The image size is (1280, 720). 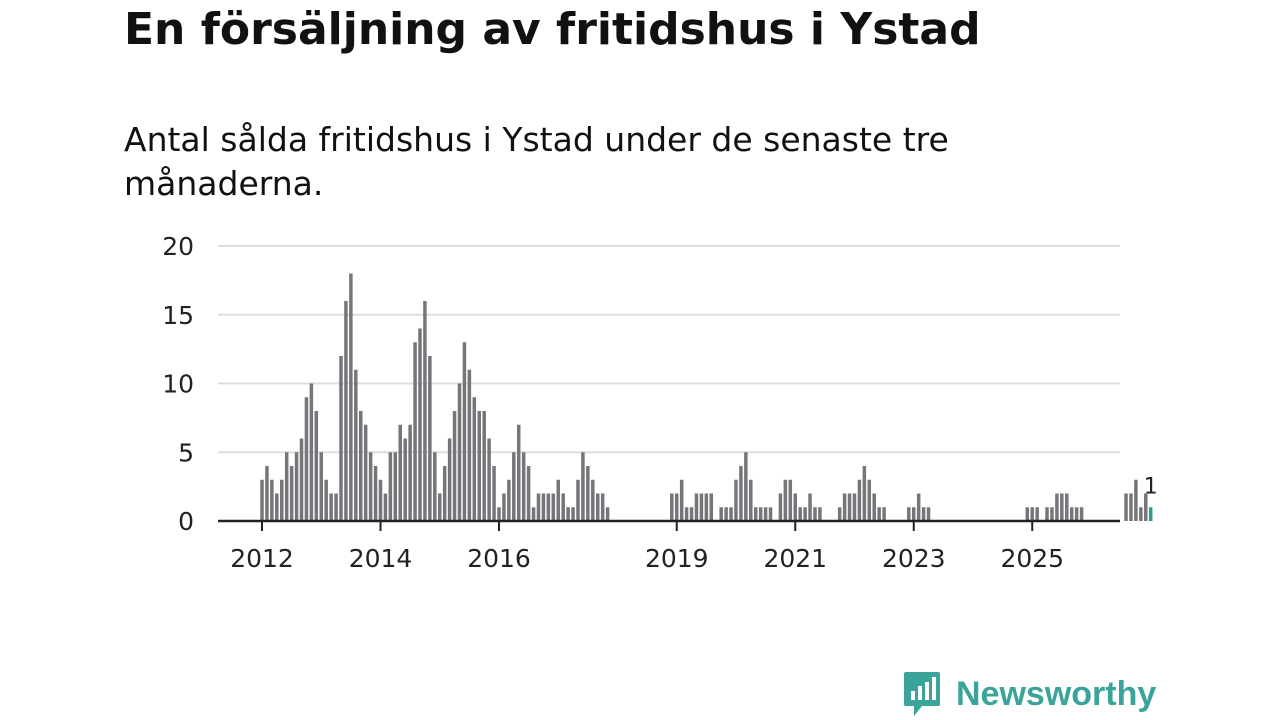 What do you see at coordinates (178, 315) in the screenshot?
I see `y-tick-label: 15` at bounding box center [178, 315].